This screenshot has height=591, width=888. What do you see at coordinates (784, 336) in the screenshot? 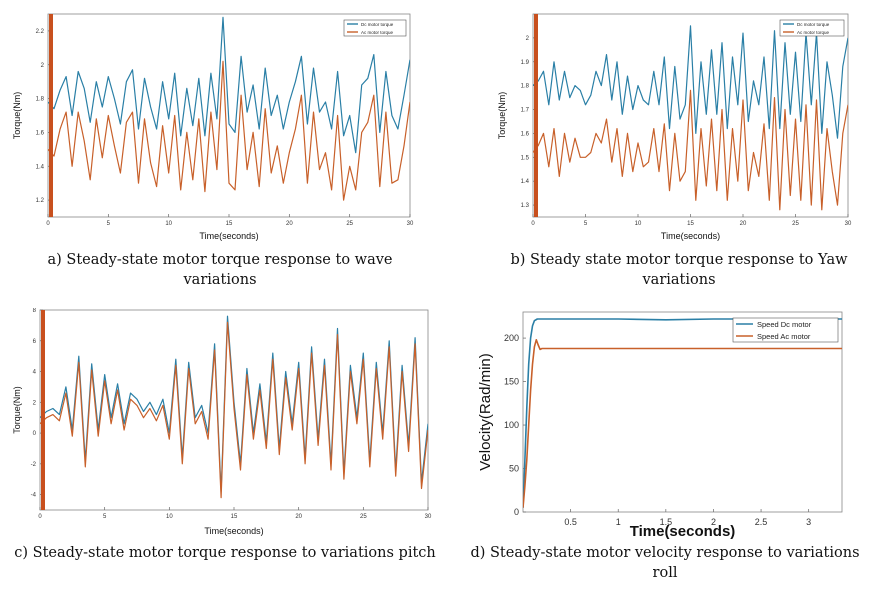
I see `legend-label: Speed Ac motor` at bounding box center [784, 336].